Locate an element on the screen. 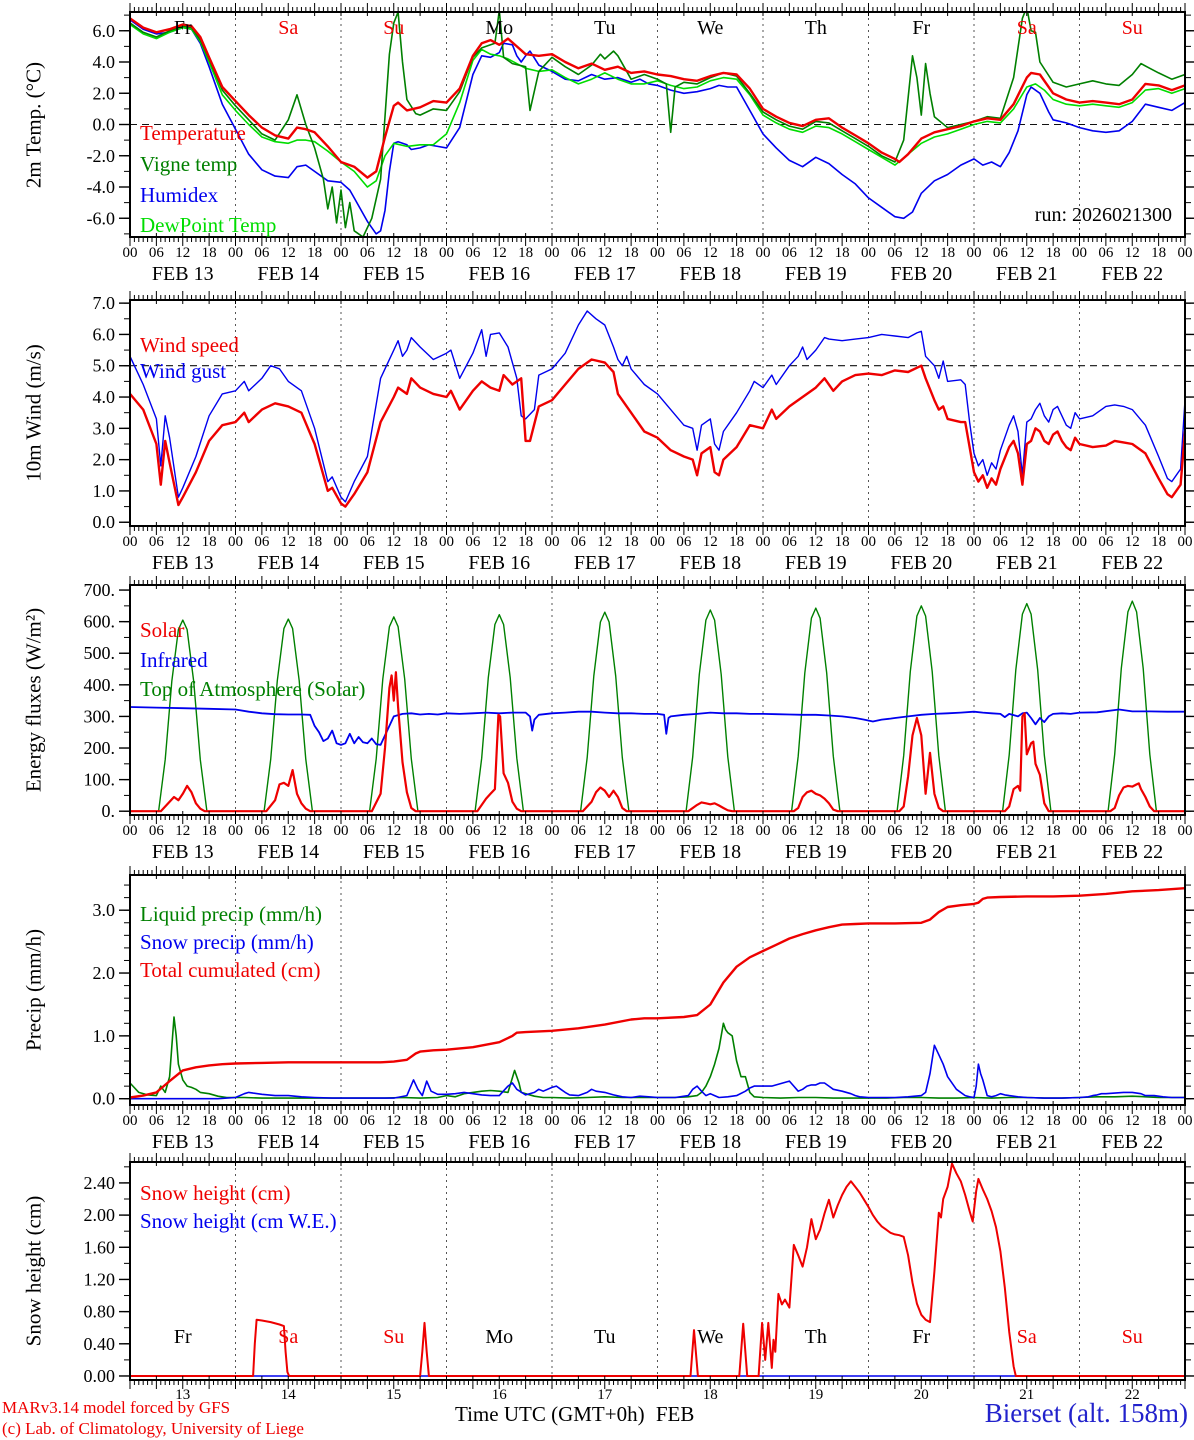 The image size is (1194, 1440). legend-temp-2: Humidex is located at coordinates (179, 195).